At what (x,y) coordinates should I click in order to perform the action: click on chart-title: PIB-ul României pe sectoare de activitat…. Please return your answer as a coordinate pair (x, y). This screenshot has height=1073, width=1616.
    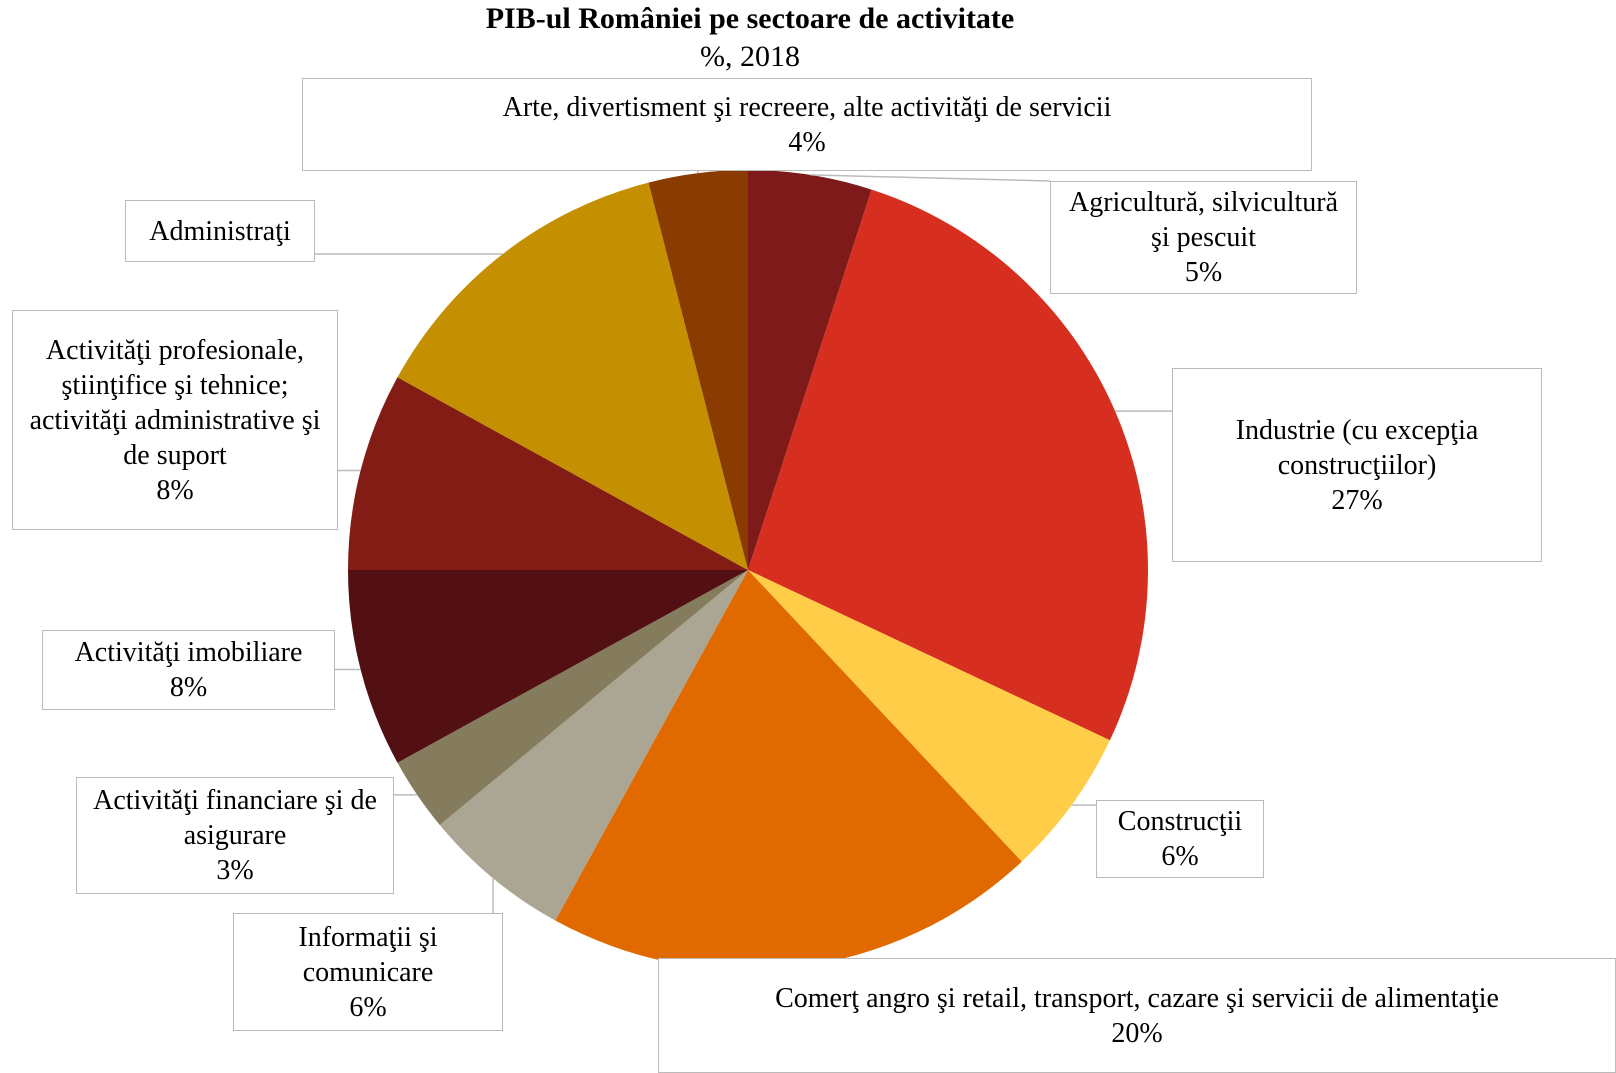
    Looking at the image, I should click on (750, 18).